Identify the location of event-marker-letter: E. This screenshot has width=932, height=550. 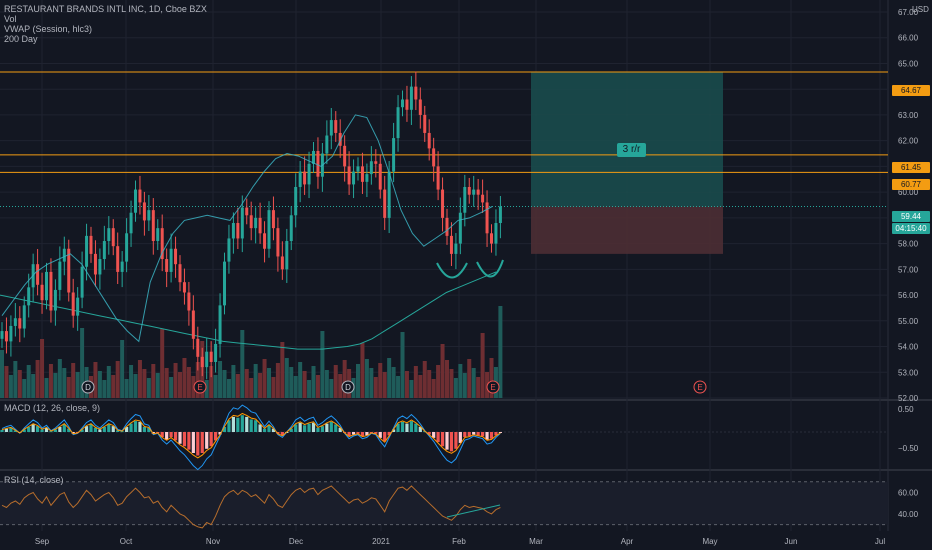
(199, 387).